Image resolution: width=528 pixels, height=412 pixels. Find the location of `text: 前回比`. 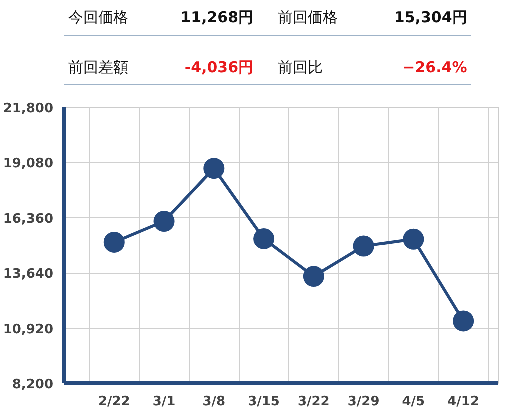

text: 前回比 is located at coordinates (301, 67).